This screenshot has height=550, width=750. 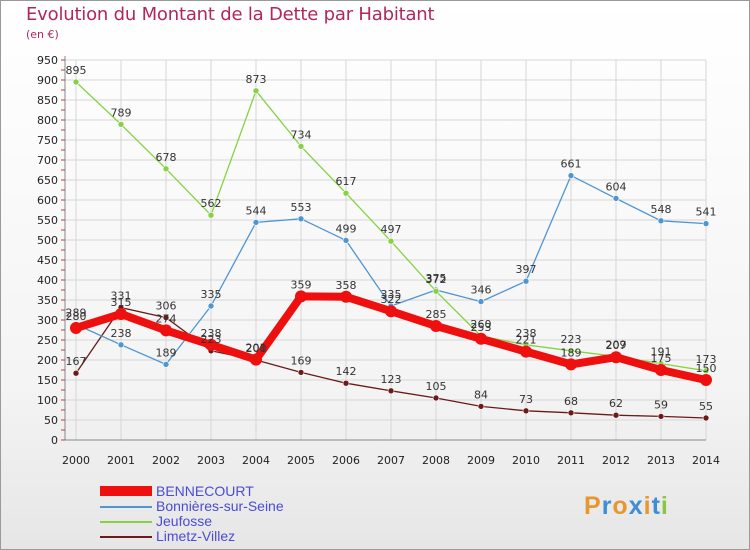 What do you see at coordinates (706, 406) in the screenshot?
I see `data-label: 55` at bounding box center [706, 406].